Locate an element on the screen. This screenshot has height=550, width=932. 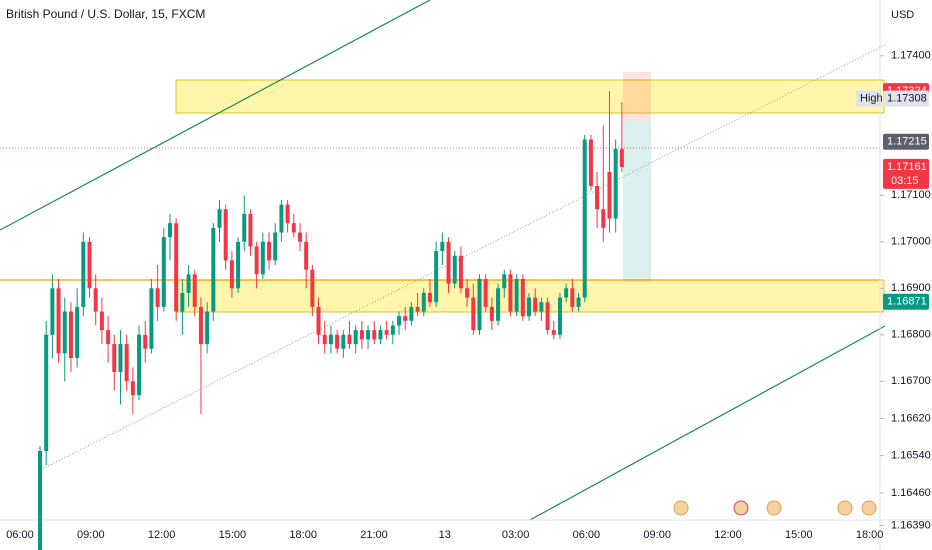
event-icons is located at coordinates (775, 508).